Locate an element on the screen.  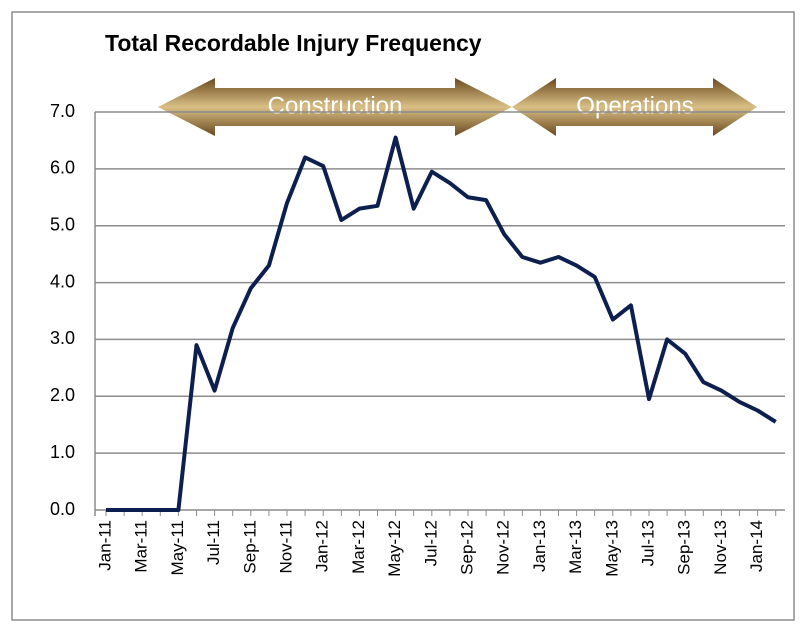
y-tick-label: 7.0 is located at coordinates (62, 111).